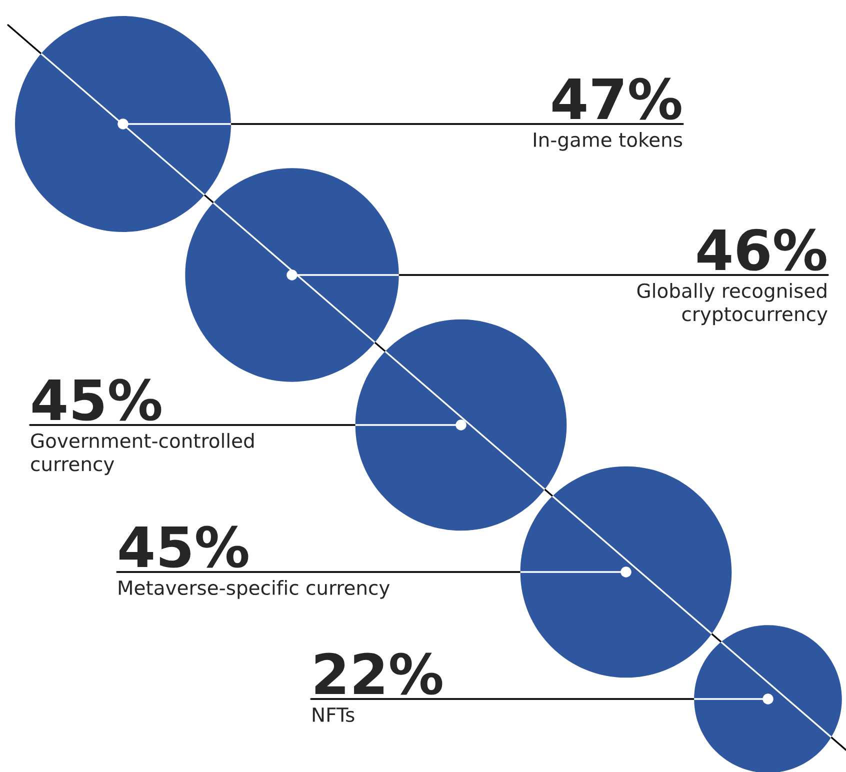  What do you see at coordinates (732, 304) in the screenshot?
I see `category-label: Globally recognised cryptocurrency` at bounding box center [732, 304].